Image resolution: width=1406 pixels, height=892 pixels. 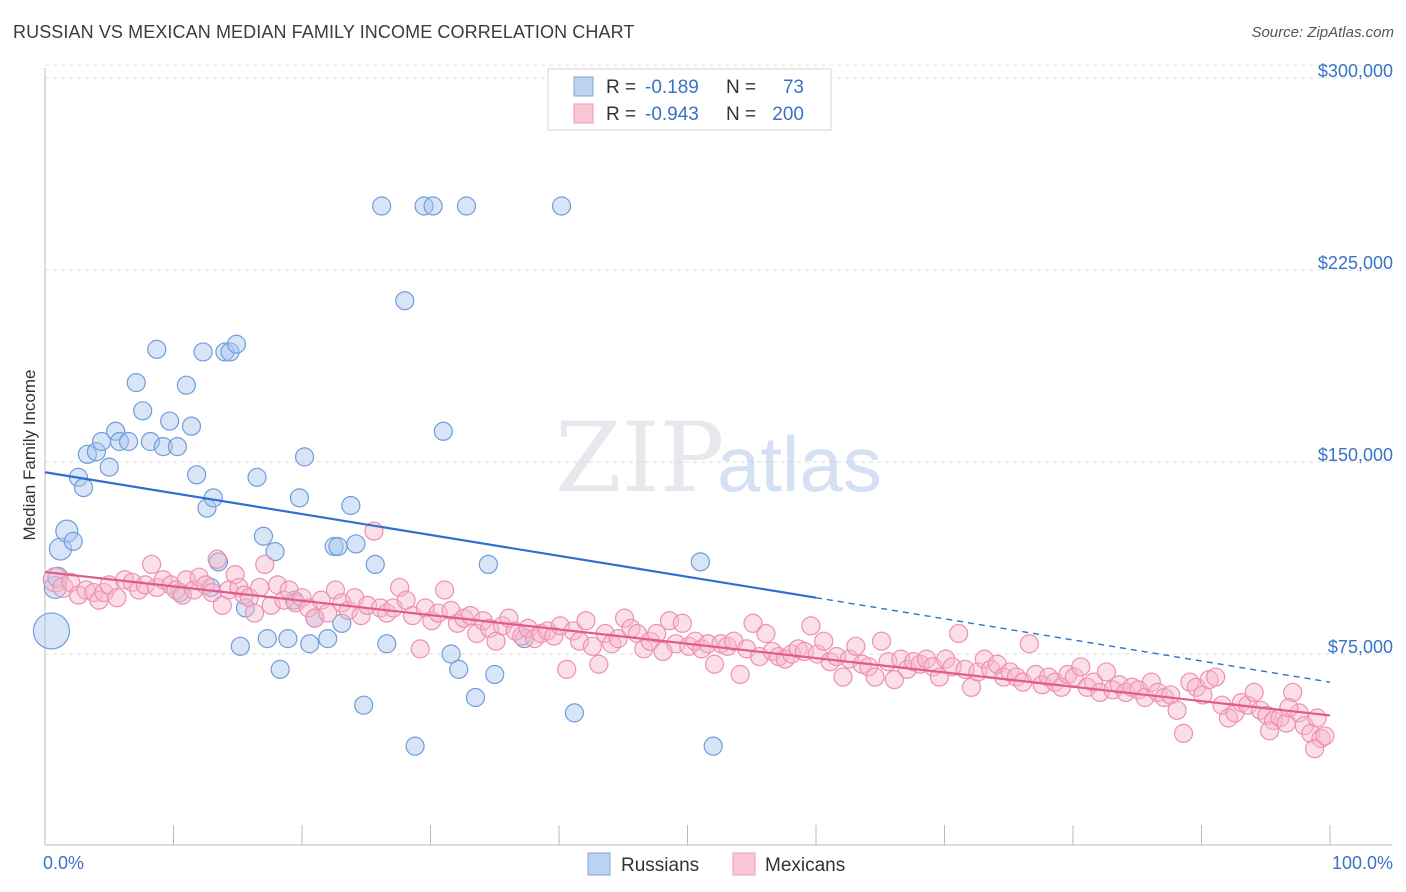 I want to click on stats-r-label: R =, so click(x=621, y=87).